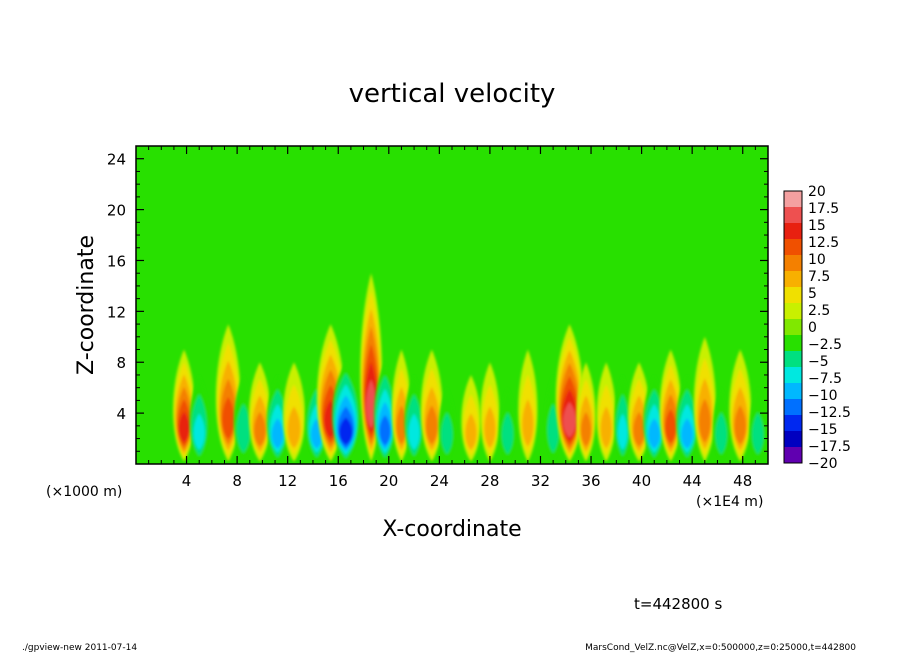 Image resolution: width=904 pixels, height=654 pixels. I want to click on y-tick-label: 4, so click(121, 414).